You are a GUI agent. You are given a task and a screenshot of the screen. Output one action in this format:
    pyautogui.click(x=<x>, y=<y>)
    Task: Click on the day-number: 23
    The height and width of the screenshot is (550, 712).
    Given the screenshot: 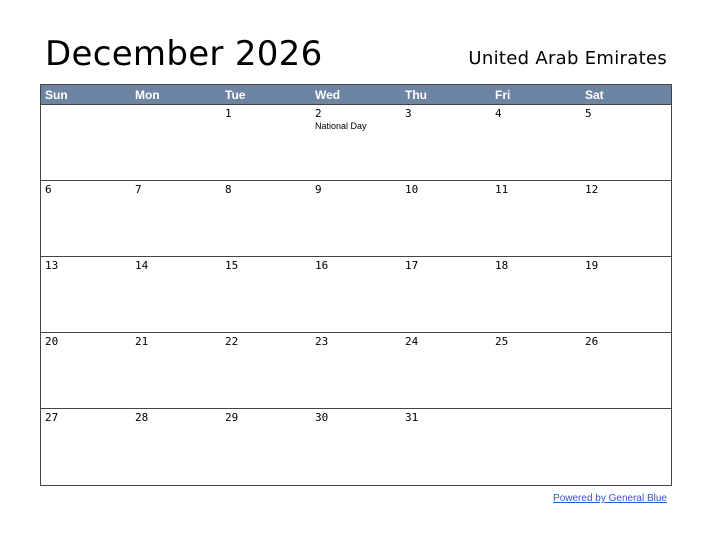 What is the action you would take?
    pyautogui.click(x=322, y=341)
    